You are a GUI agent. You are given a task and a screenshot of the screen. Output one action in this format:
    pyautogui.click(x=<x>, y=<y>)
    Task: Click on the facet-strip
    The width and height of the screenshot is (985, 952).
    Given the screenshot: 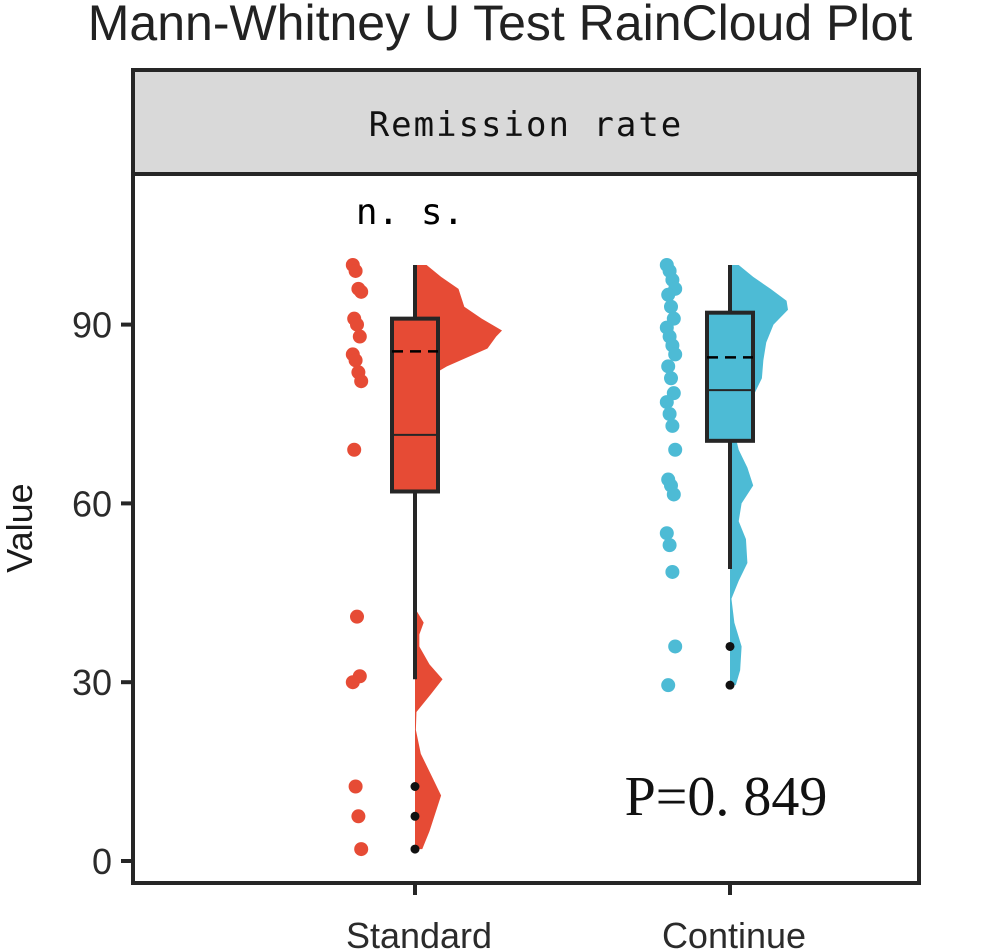 What is the action you would take?
    pyautogui.click(x=526, y=122)
    